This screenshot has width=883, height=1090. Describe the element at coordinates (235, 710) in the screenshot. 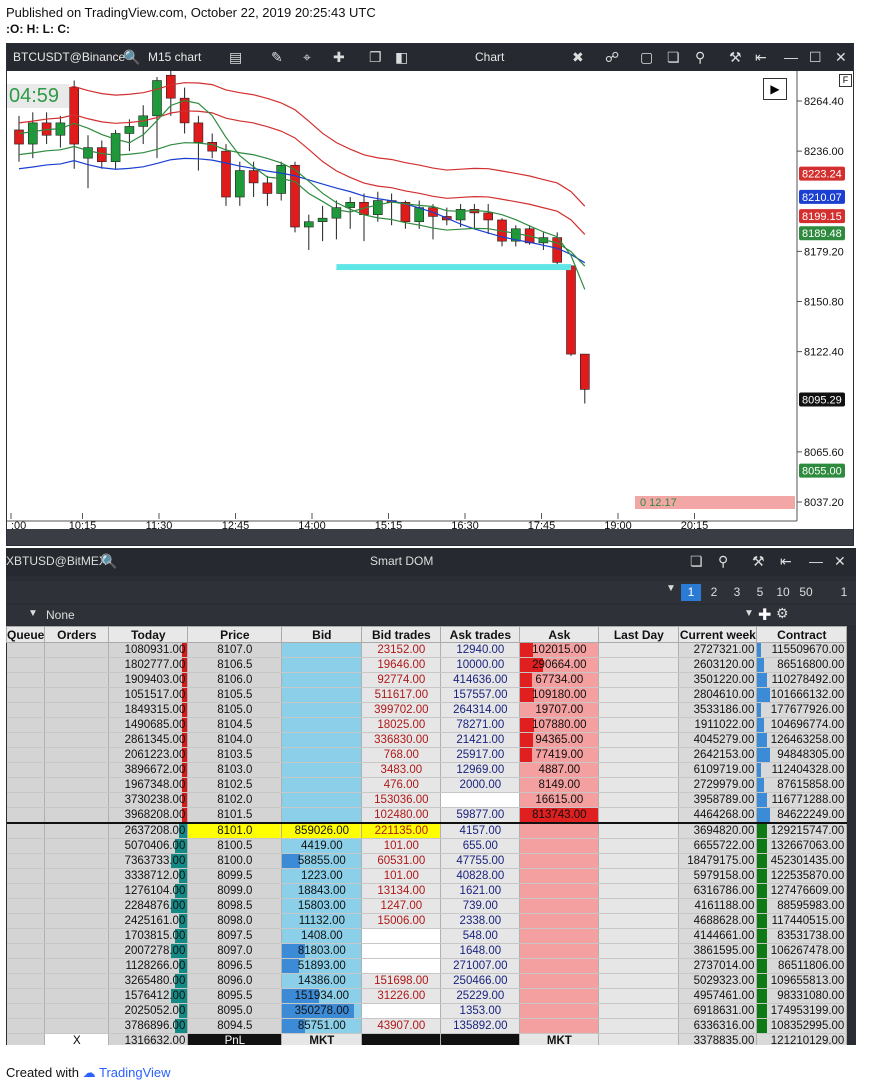

I see `price-cell: 8105.0` at that location.